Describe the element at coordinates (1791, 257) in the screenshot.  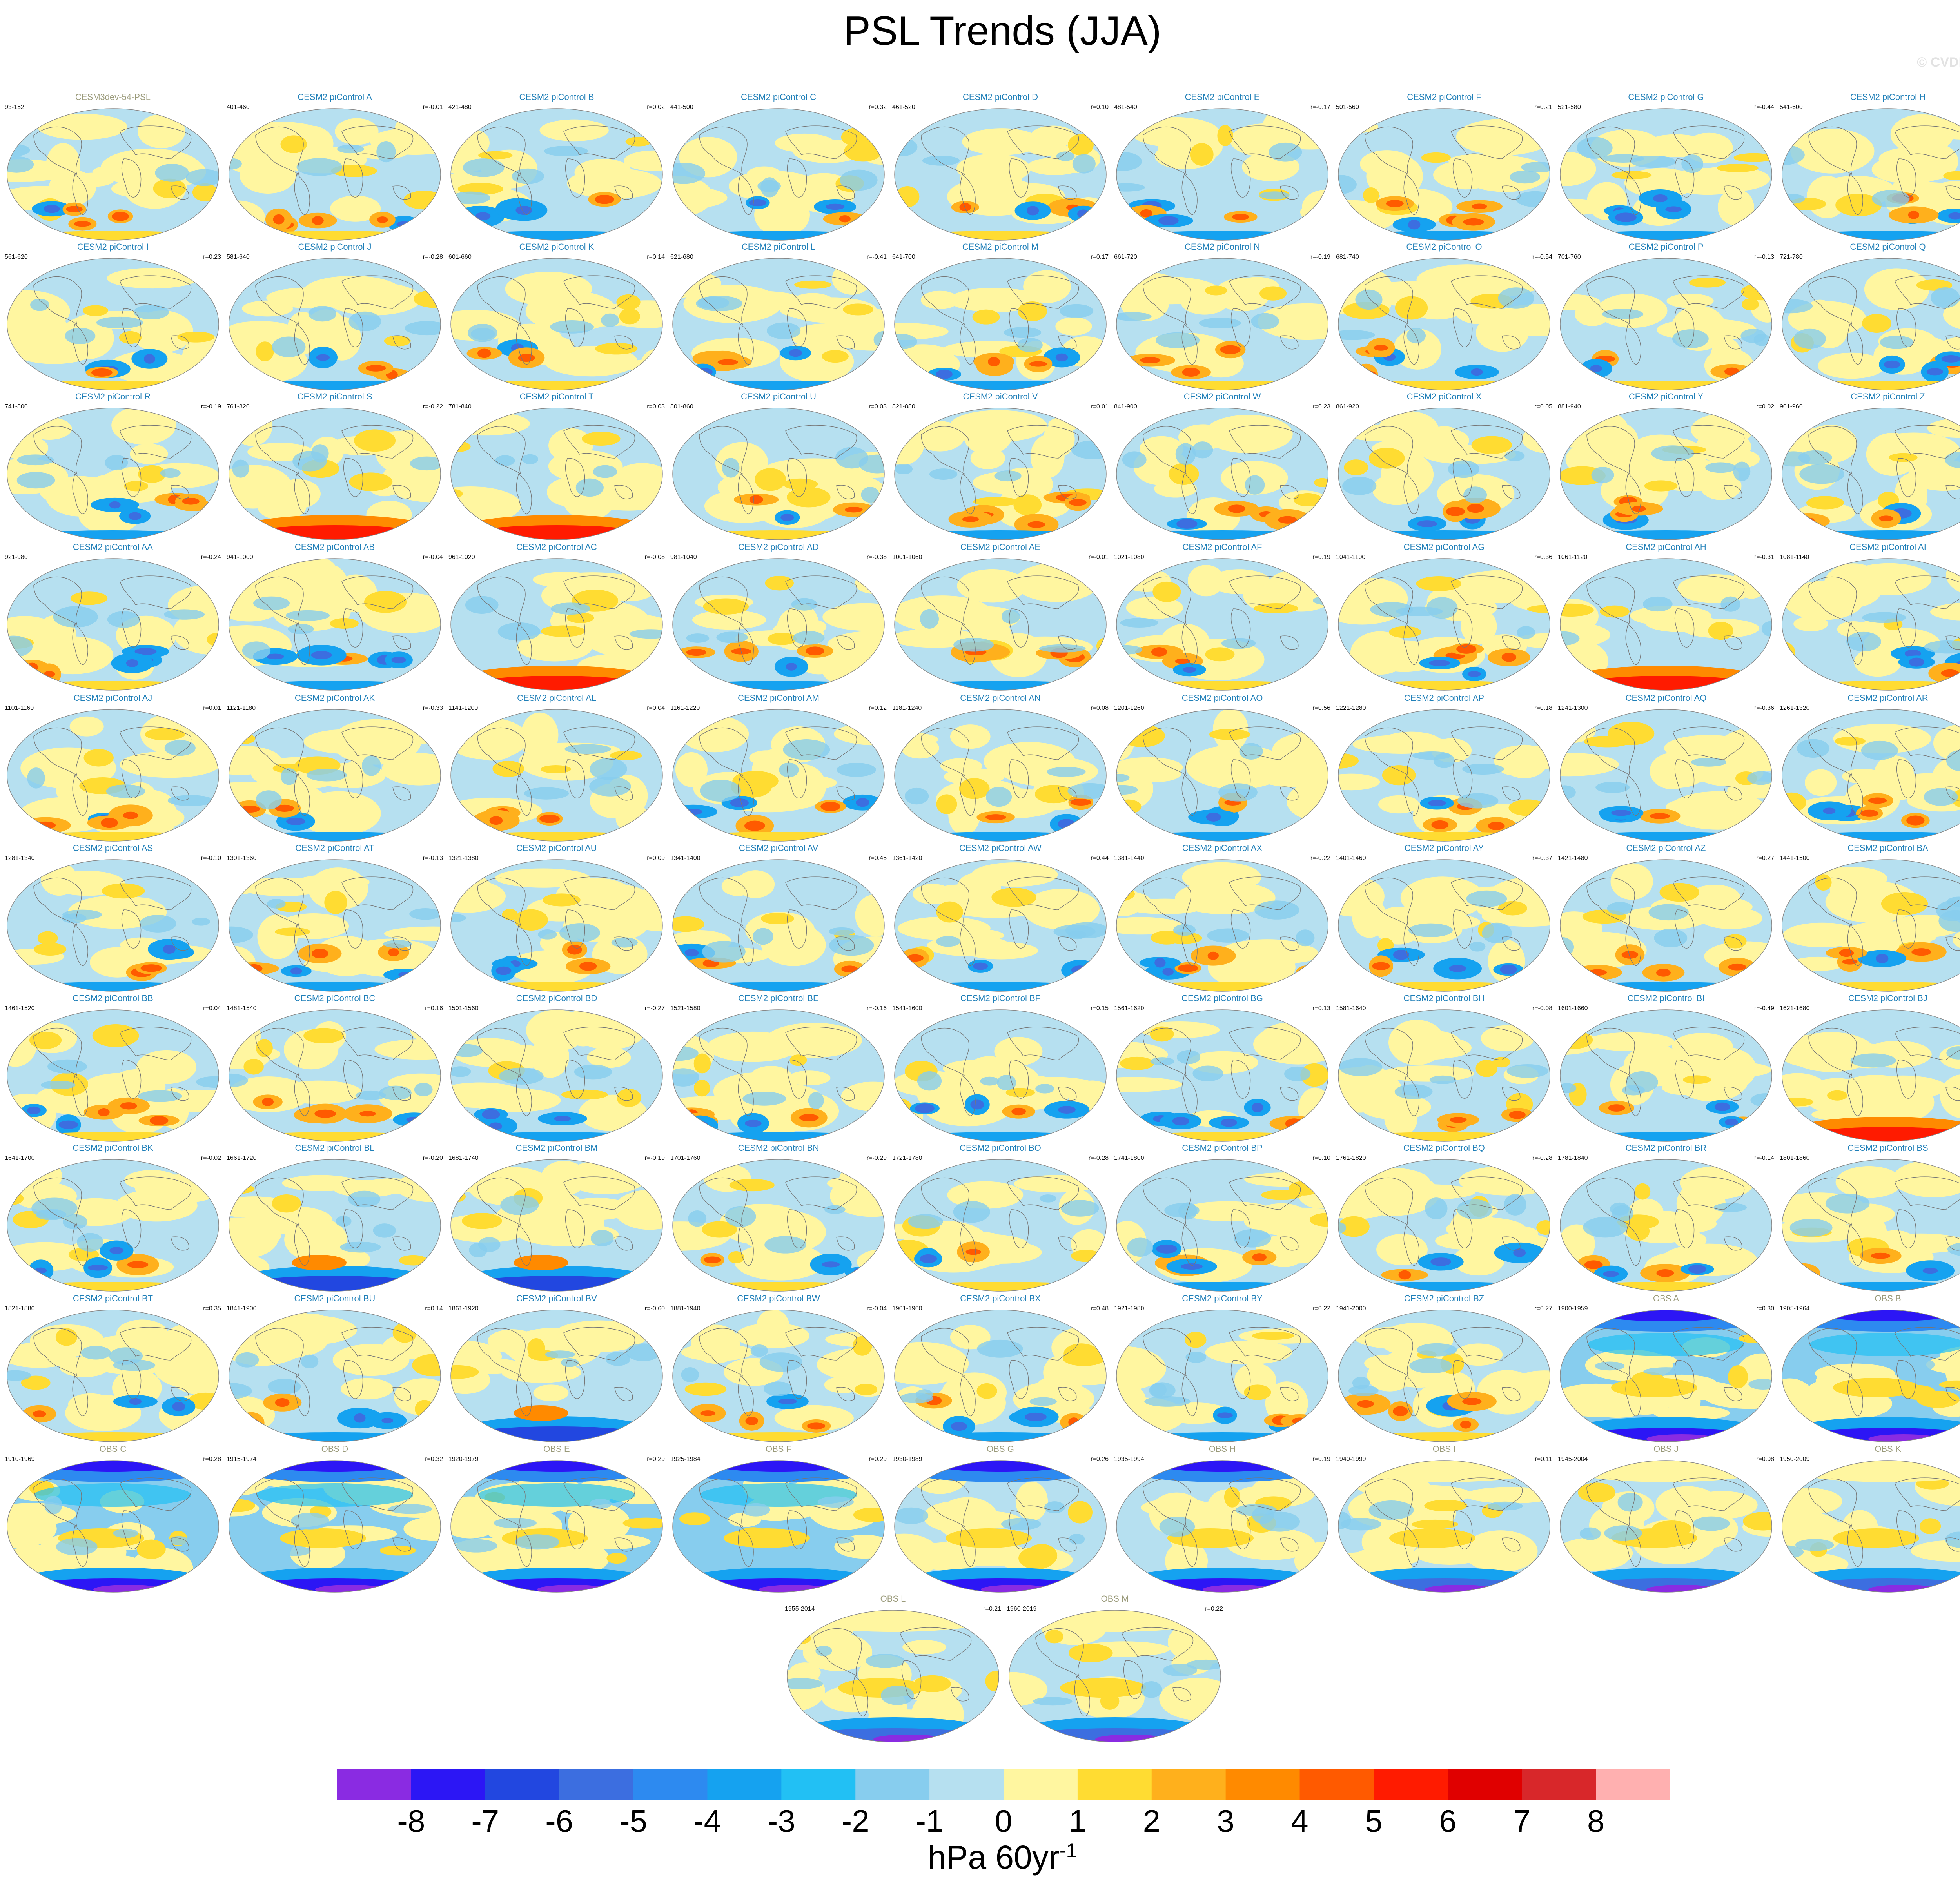
I see `panel-years: 721-780` at that location.